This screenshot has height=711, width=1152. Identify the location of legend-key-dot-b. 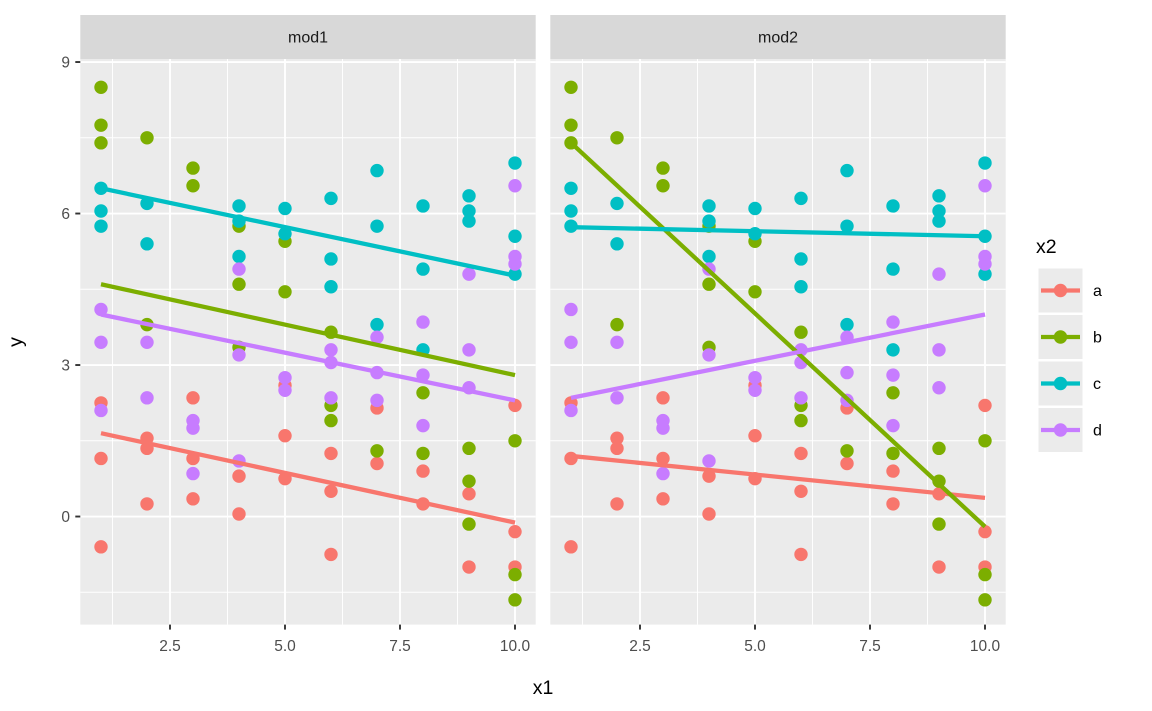
(1060, 337).